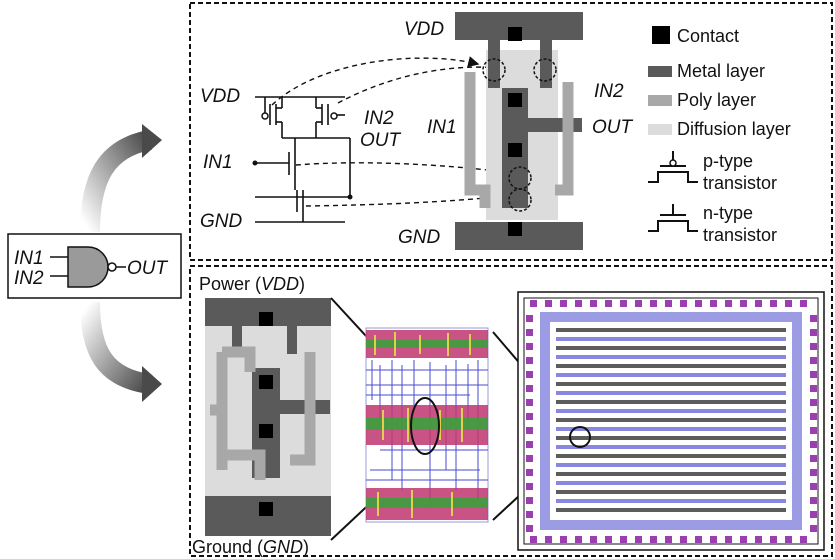  Describe the element at coordinates (580, 437) in the screenshot. I see `zoom-circle-chip` at that location.